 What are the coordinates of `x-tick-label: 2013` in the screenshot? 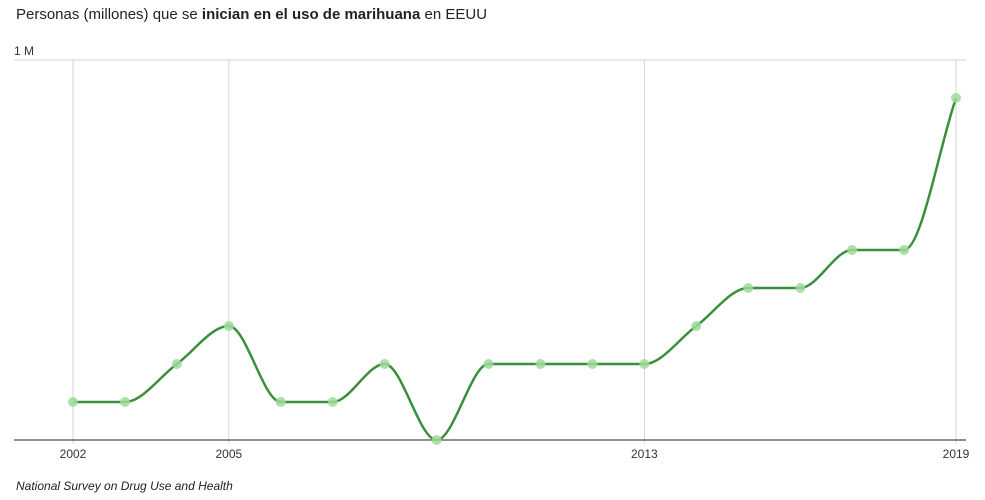 It's located at (644, 454).